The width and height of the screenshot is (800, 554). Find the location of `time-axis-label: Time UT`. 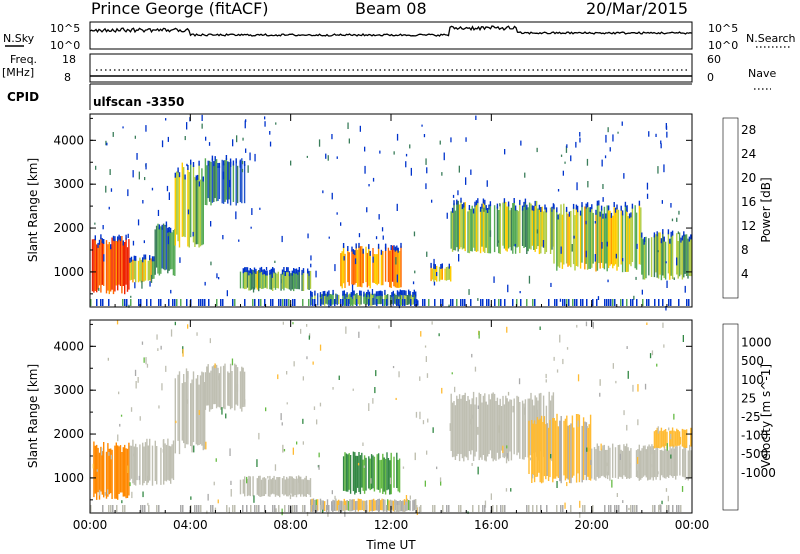

time-axis-label: Time UT is located at coordinates (390, 545).